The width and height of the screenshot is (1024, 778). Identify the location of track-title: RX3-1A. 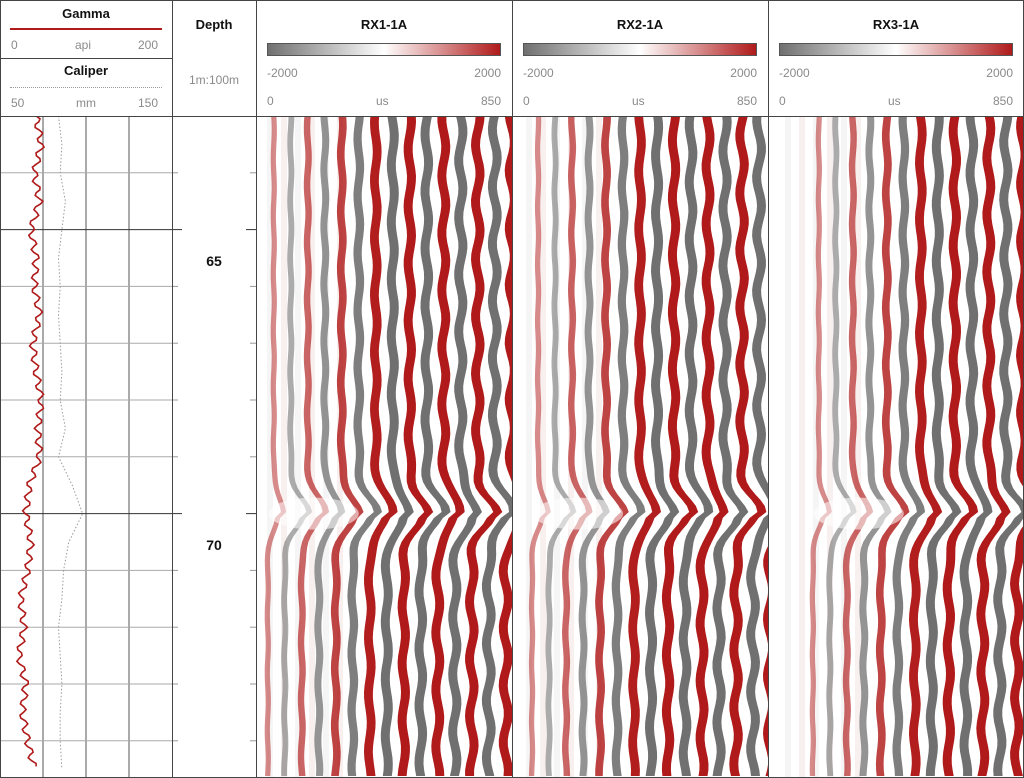
(896, 24).